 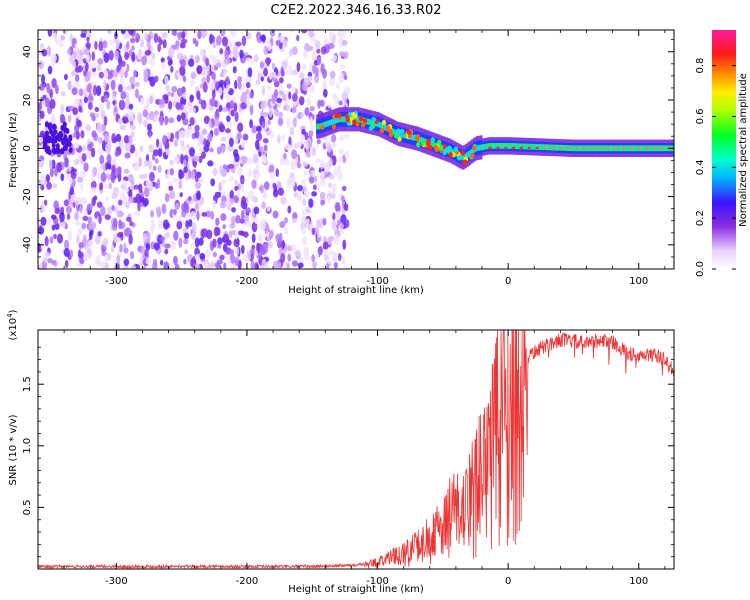 What do you see at coordinates (247, 581) in the screenshot?
I see `x-tick-label: -200` at bounding box center [247, 581].